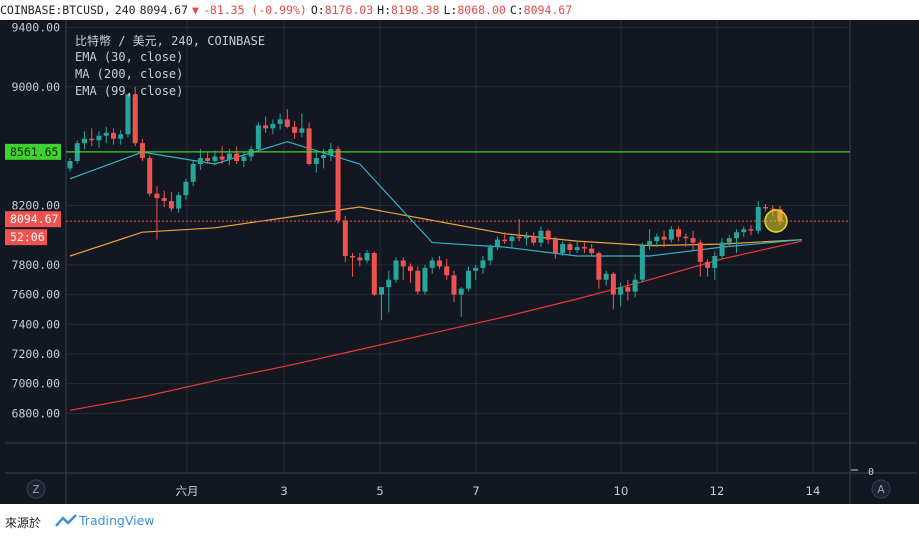  I want to click on auto-scale-z-button-bg, so click(36, 489).